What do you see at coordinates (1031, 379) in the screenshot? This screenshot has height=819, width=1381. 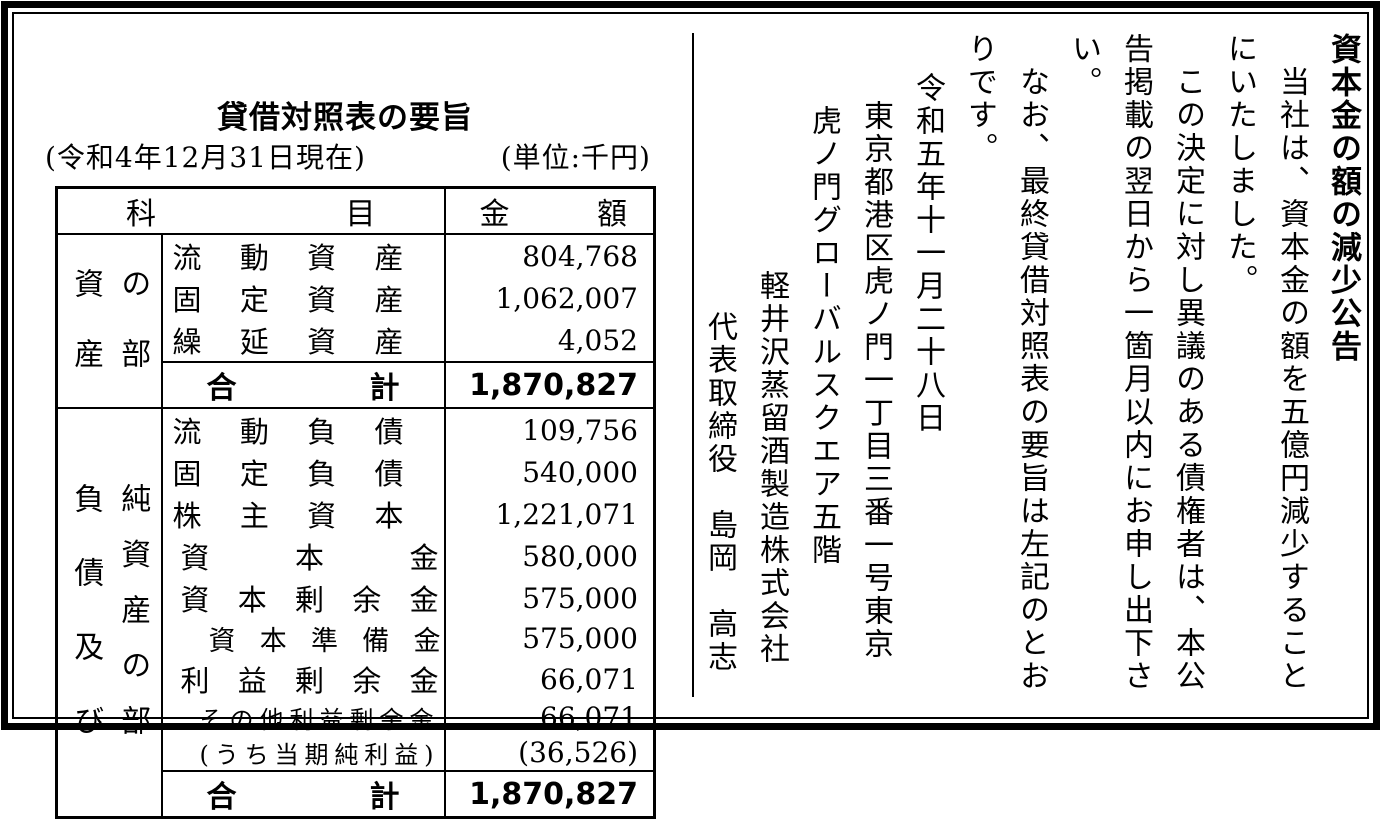 I see `notice-line: なお、最終貸借対照表の要旨は左記のとお` at bounding box center [1031, 379].